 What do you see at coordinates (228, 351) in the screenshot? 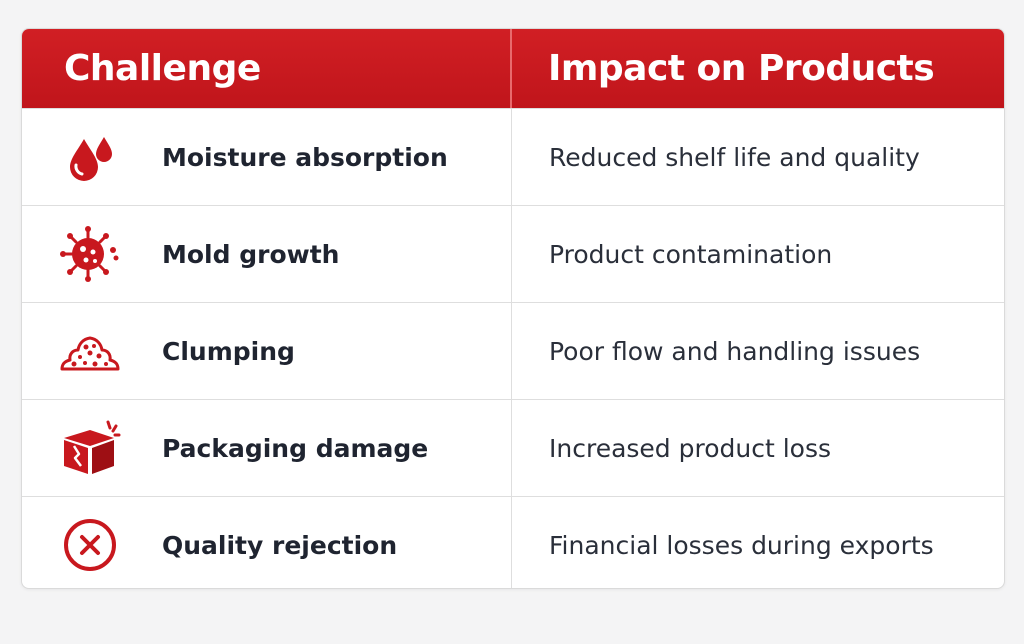
I see `challenge-label: Clumping` at bounding box center [228, 351].